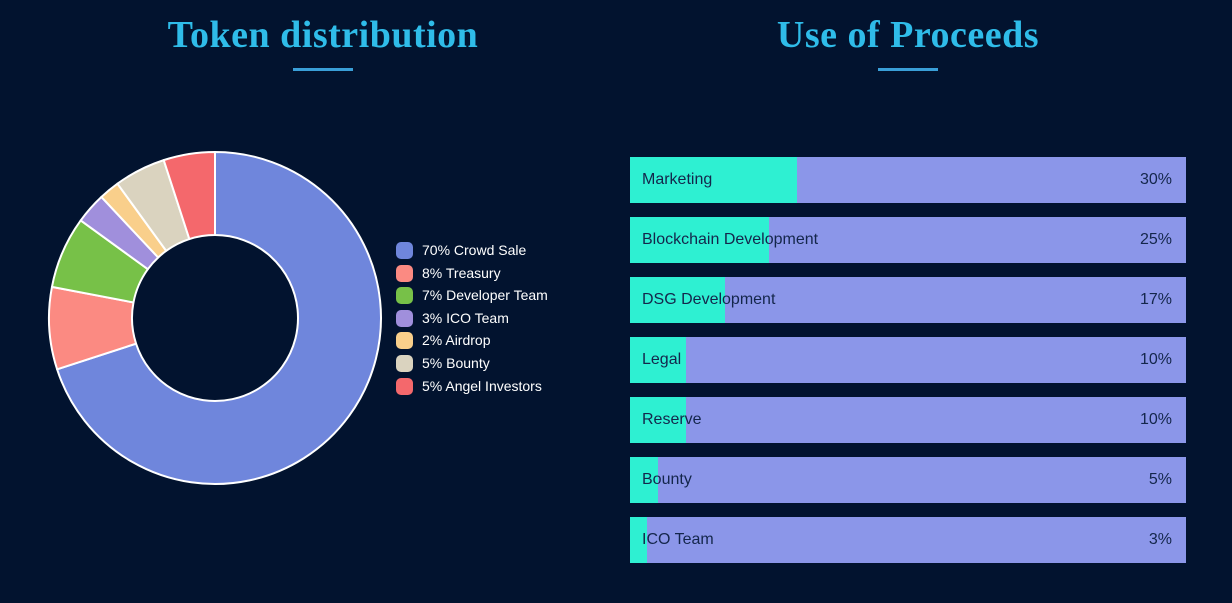 This screenshot has height=603, width=1232. I want to click on legend-item-developer-team: 7% Developer Team, so click(472, 296).